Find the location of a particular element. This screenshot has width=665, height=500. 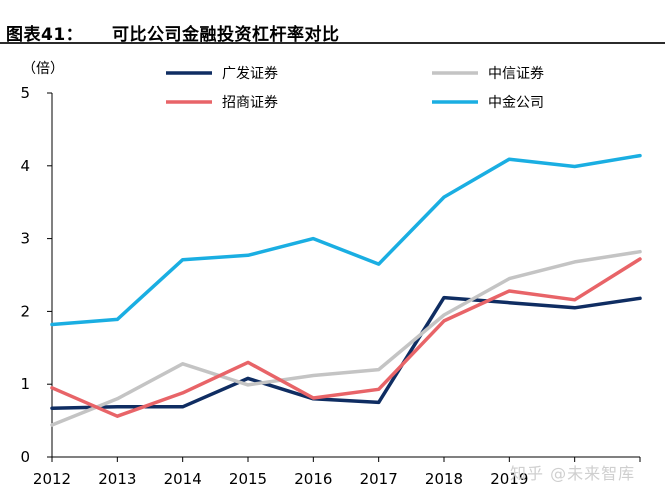

x-tick-label: 2017 is located at coordinates (379, 479).